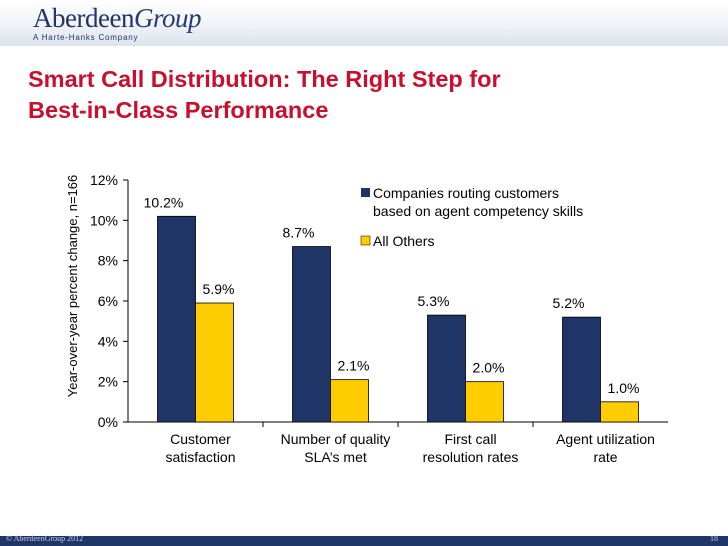 Image resolution: width=728 pixels, height=546 pixels. Describe the element at coordinates (489, 368) in the screenshot. I see `bar-value-label: 2.0%` at that location.